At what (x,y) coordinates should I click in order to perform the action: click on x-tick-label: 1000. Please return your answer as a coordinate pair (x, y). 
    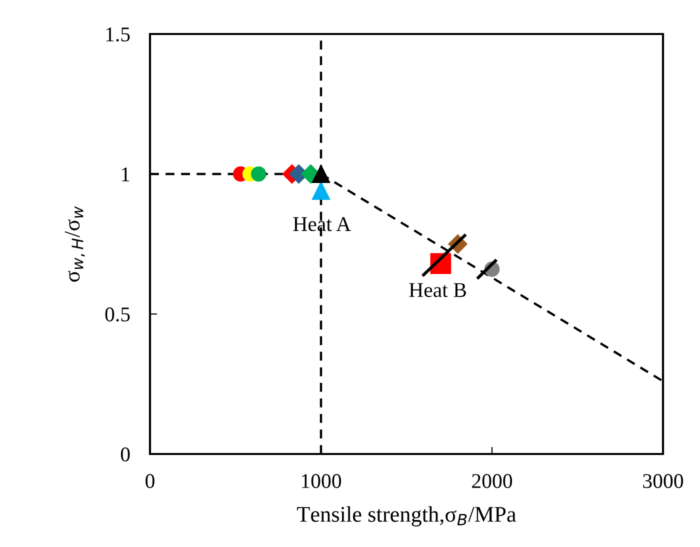
    Looking at the image, I should click on (322, 481).